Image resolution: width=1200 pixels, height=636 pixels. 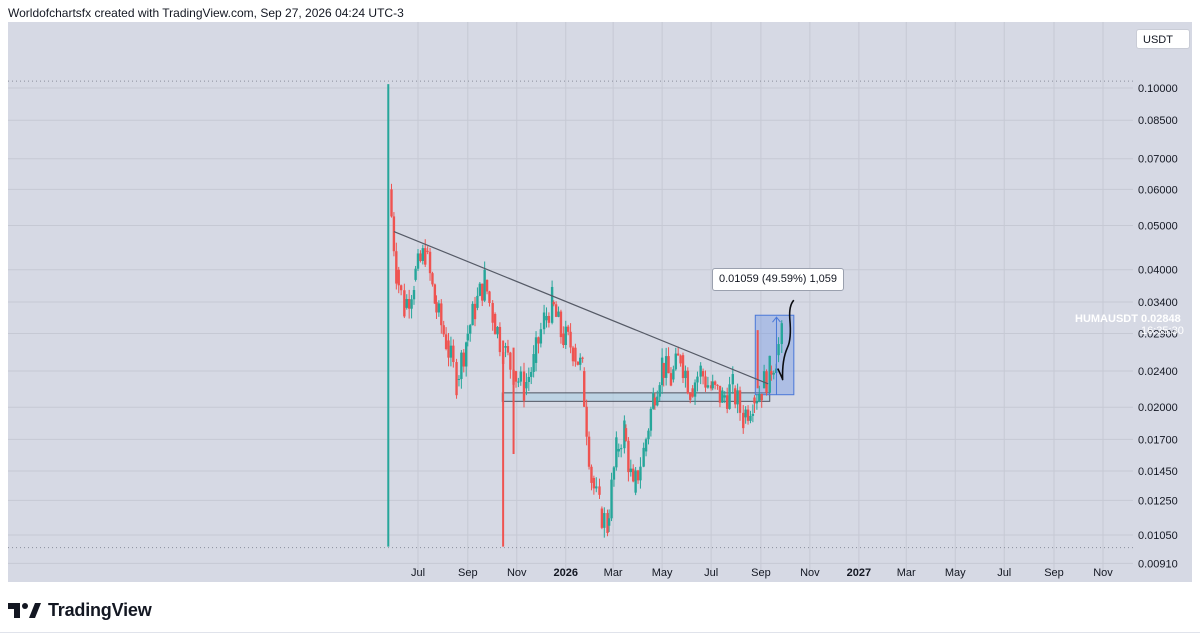 What do you see at coordinates (1106, 319) in the screenshot?
I see `symbol-label: HUMAUSDT` at bounding box center [1106, 319].